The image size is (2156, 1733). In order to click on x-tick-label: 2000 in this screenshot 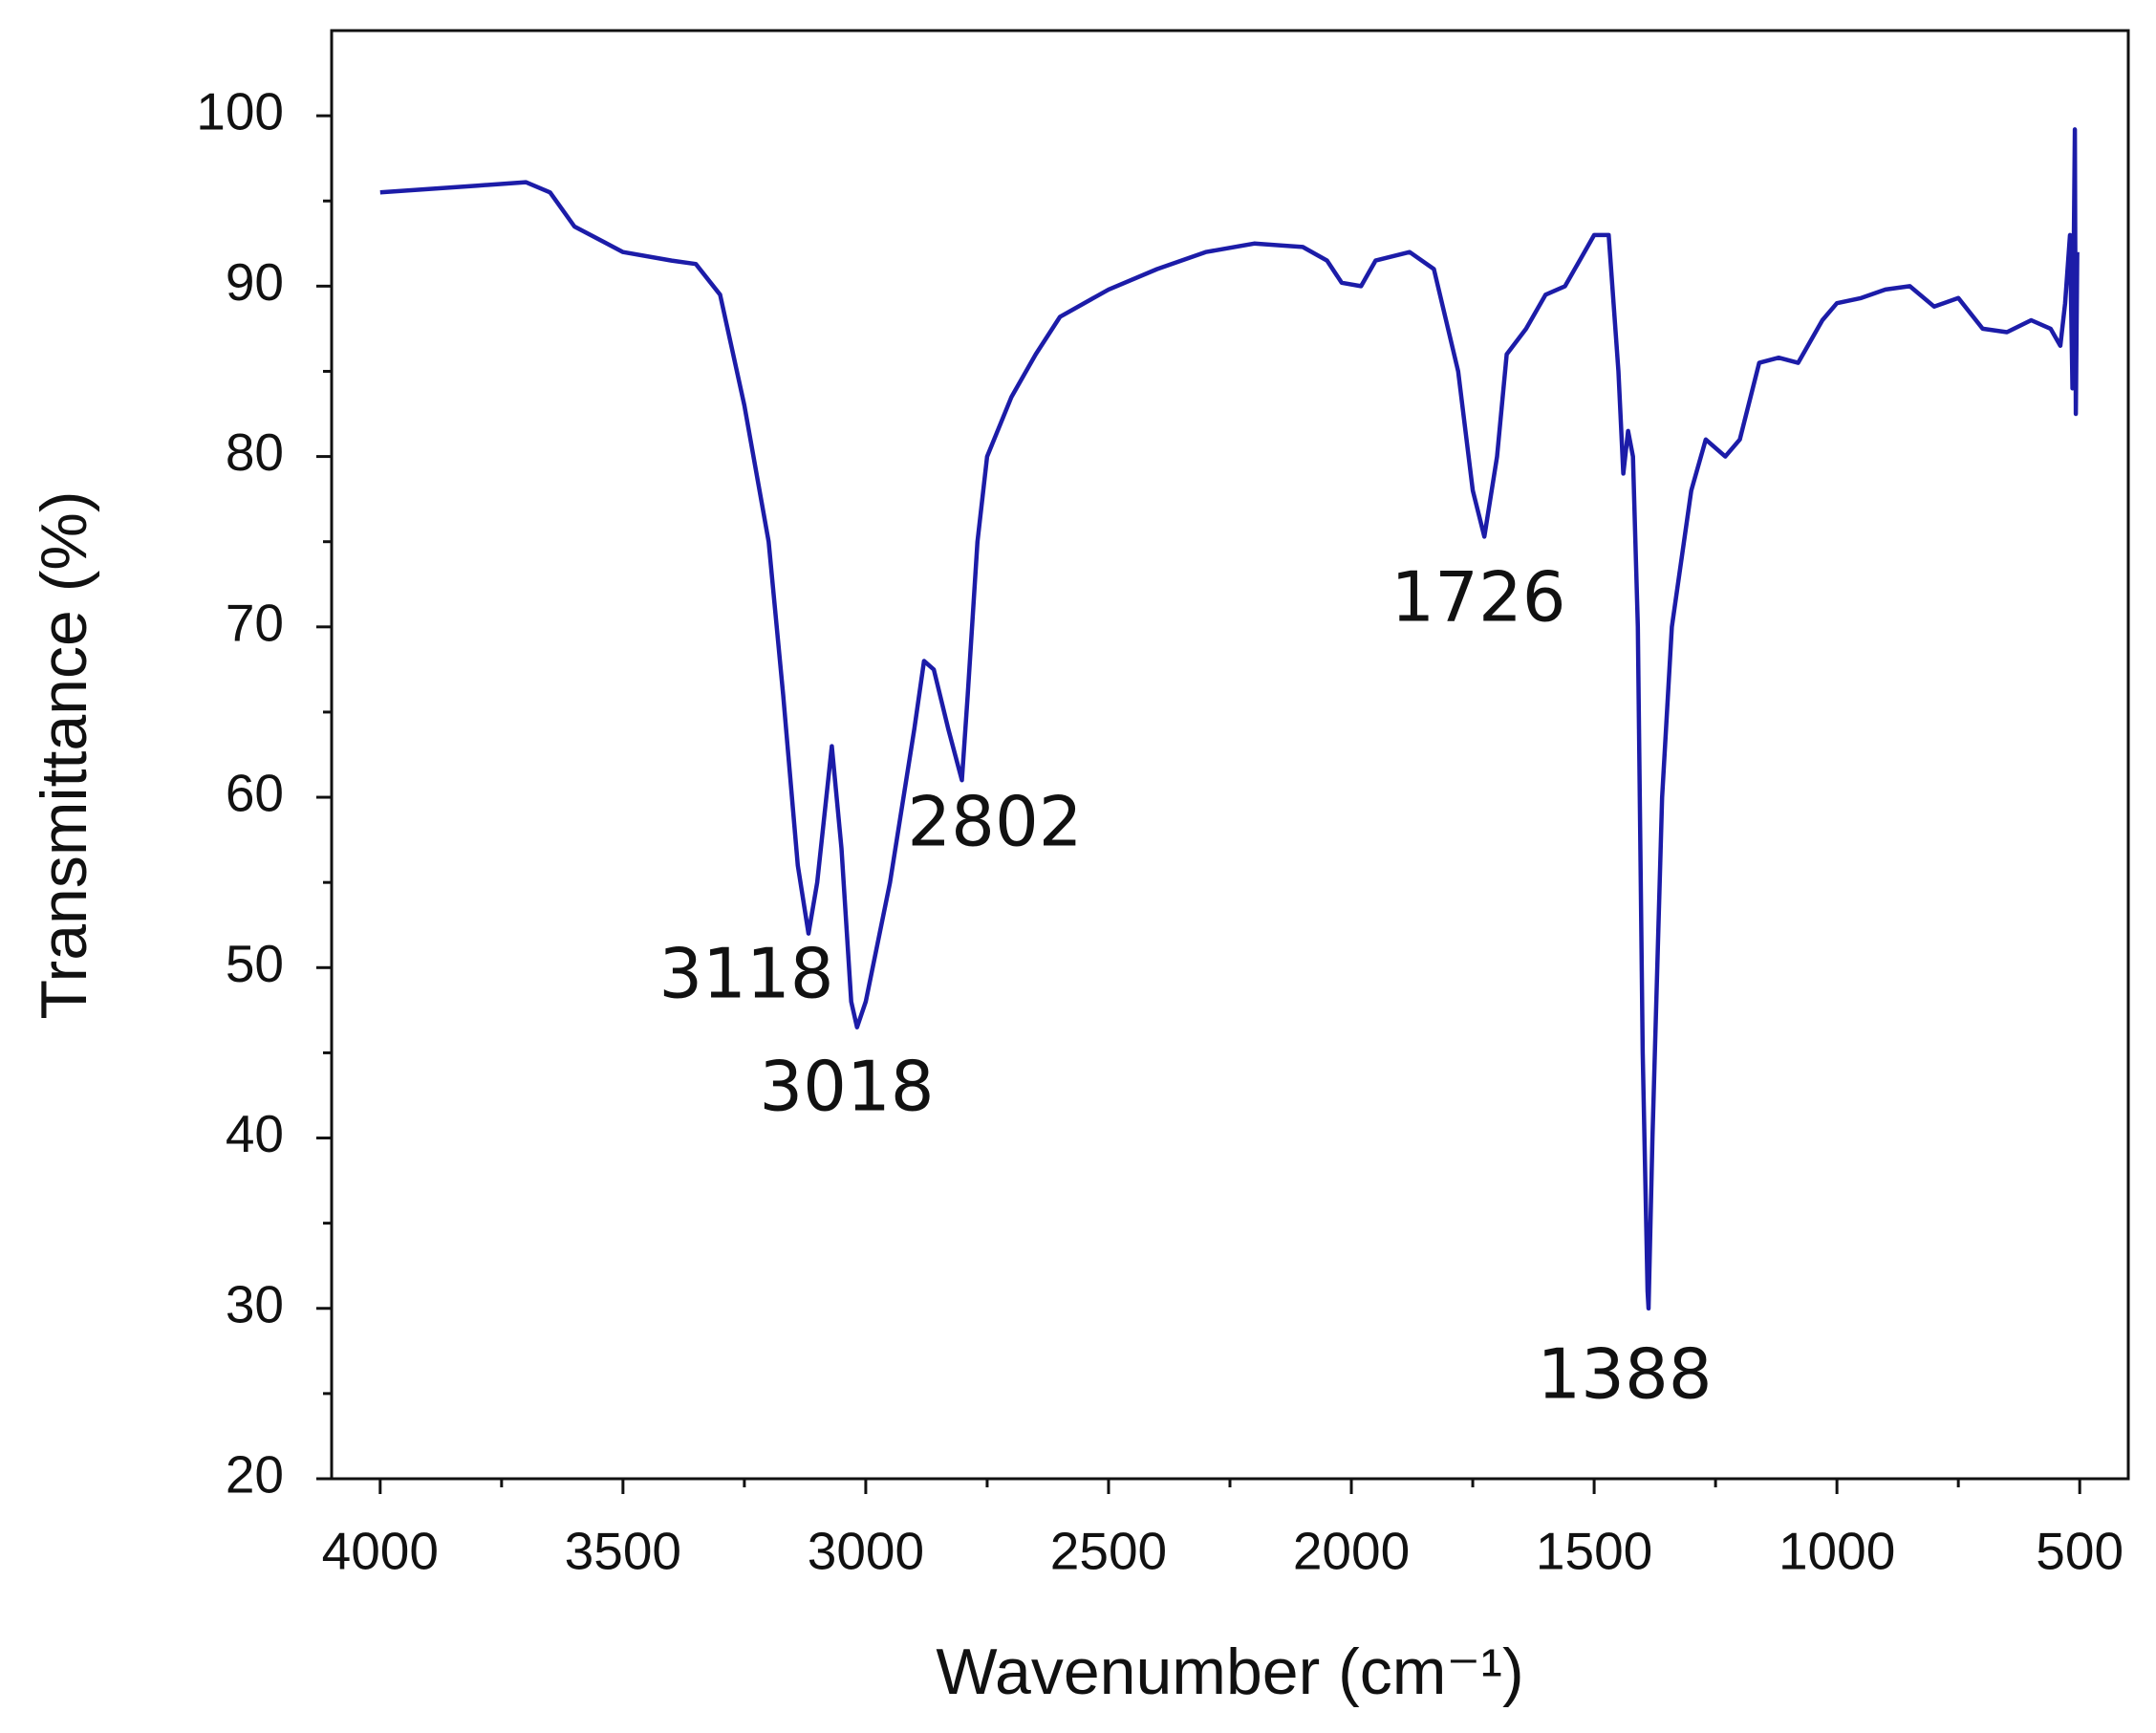, I will do `click(1351, 1552)`.